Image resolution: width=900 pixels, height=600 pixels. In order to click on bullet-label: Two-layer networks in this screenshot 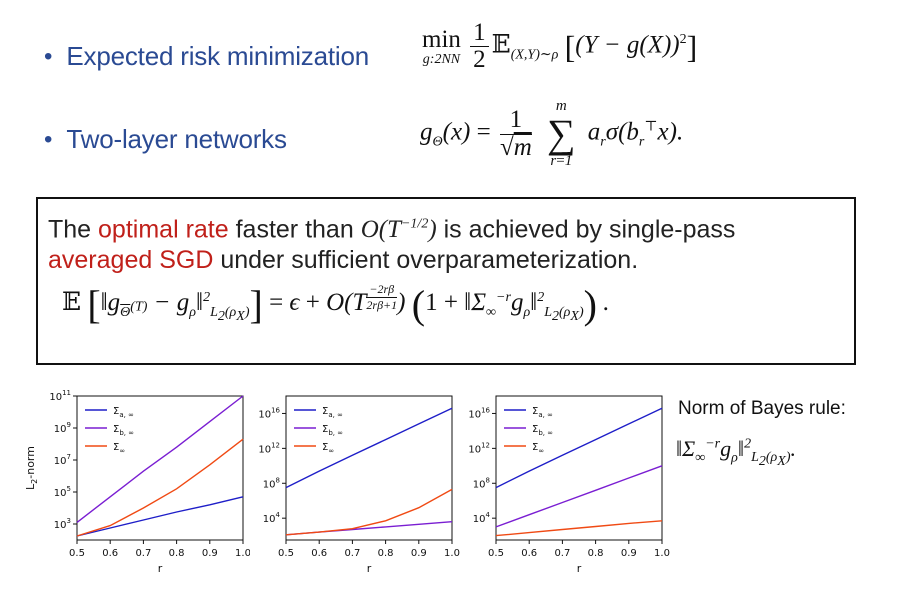, I will do `click(176, 139)`.